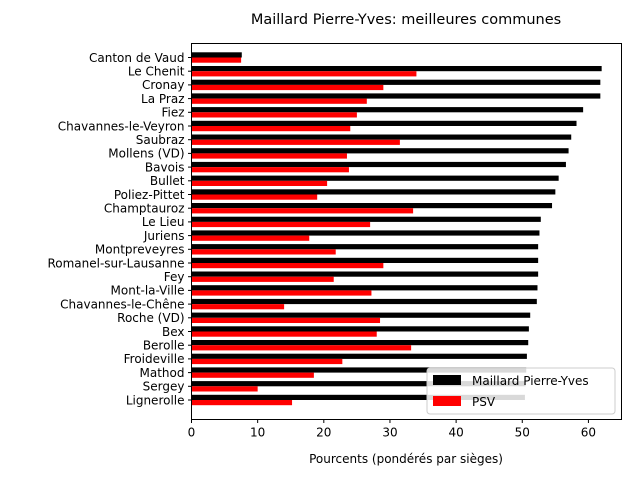 This screenshot has width=640, height=480. Describe the element at coordinates (115, 263) in the screenshot. I see `y-tick-label-romanel-sur-lausanne: Romanel-sur-Lausanne` at that location.